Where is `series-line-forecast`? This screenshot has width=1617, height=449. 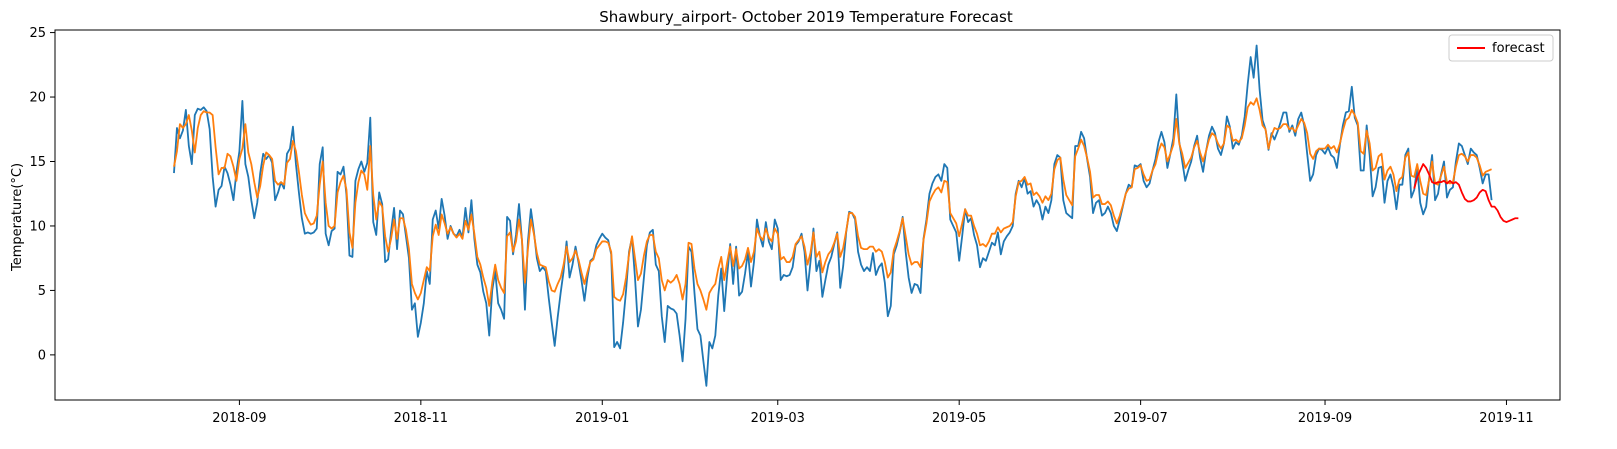 series-line-forecast is located at coordinates (1466, 193).